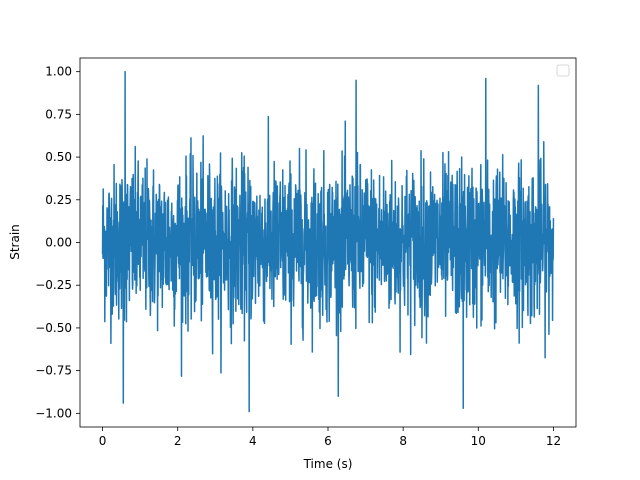 The width and height of the screenshot is (640, 480). I want to click on x-tick-label: 6, so click(328, 441).